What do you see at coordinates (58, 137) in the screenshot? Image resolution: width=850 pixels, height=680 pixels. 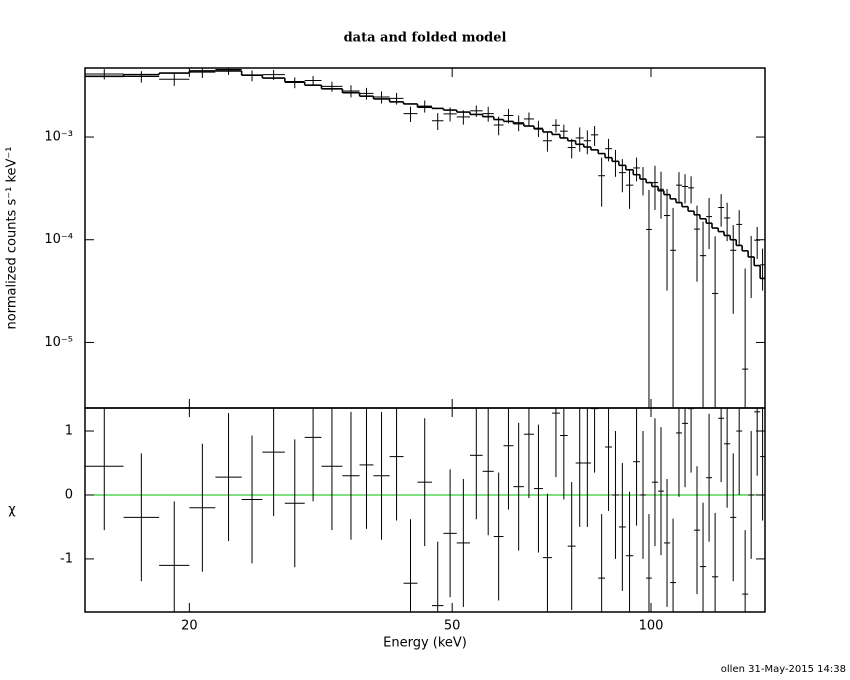 I see `y-tick-label: 10⁻³` at bounding box center [58, 137].